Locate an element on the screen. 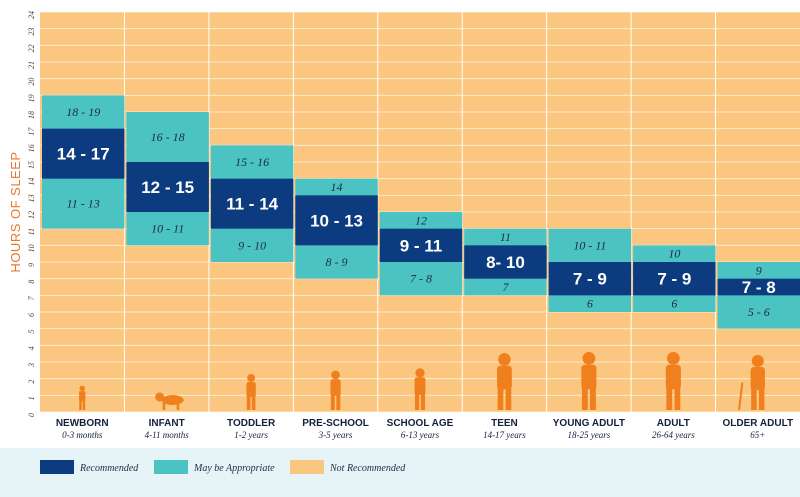 The width and height of the screenshot is (800, 497). legend-swatch-recommended is located at coordinates (57, 467).